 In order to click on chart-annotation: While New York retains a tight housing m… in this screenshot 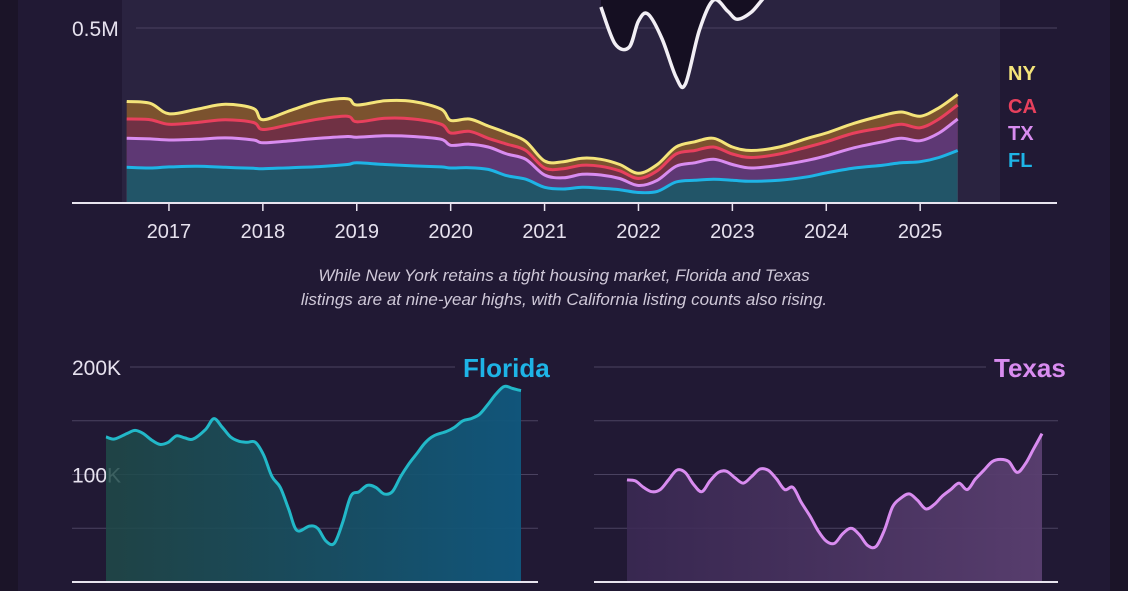, I will do `click(564, 288)`.